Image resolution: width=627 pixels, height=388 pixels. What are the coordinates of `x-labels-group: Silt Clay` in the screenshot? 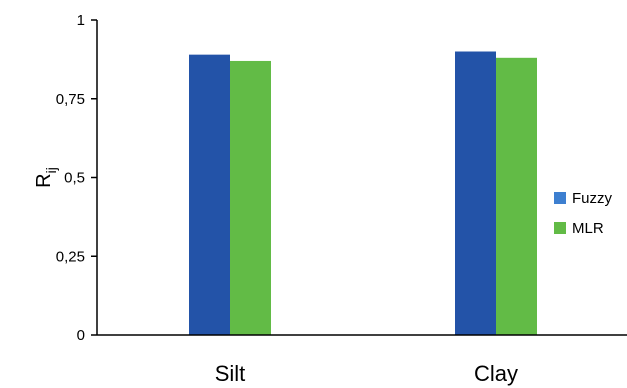 It's located at (366, 373).